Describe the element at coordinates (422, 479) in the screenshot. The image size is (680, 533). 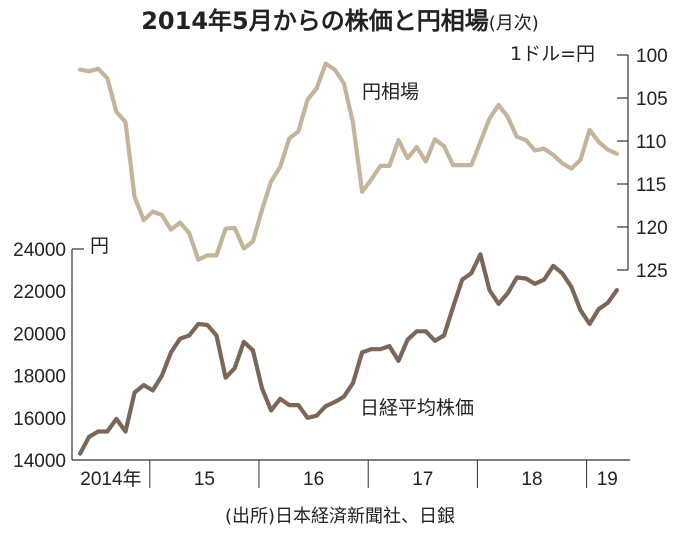
I see `x-tick-label: 17` at that location.